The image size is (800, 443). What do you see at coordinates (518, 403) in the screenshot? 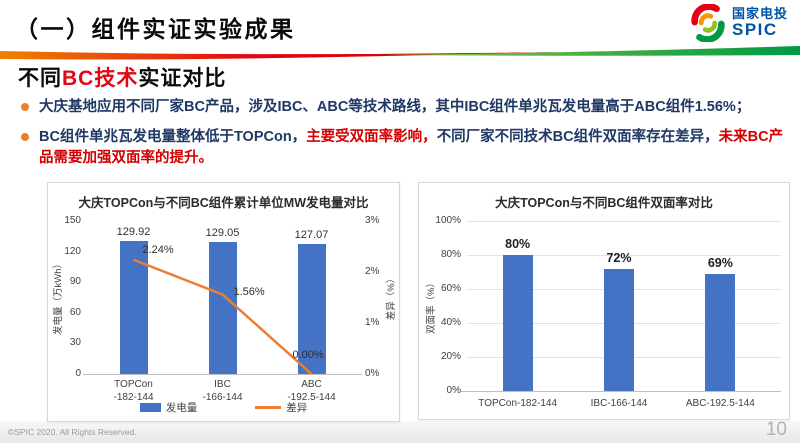
I see `x-axis-category: TOPCon-182-144` at bounding box center [518, 403].